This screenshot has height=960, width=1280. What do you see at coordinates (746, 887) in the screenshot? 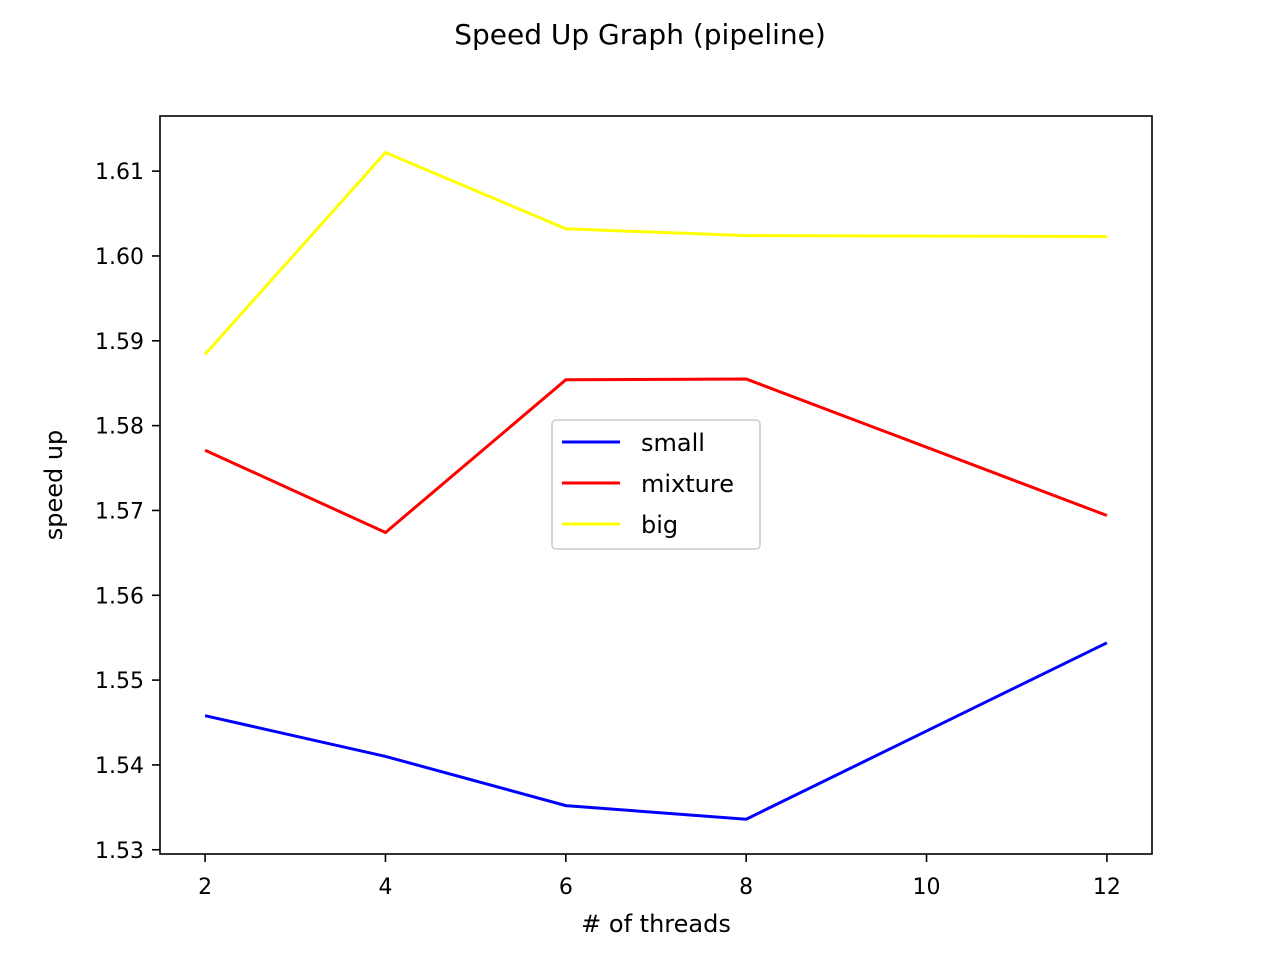
I see `x-tick-label: 8` at bounding box center [746, 887].